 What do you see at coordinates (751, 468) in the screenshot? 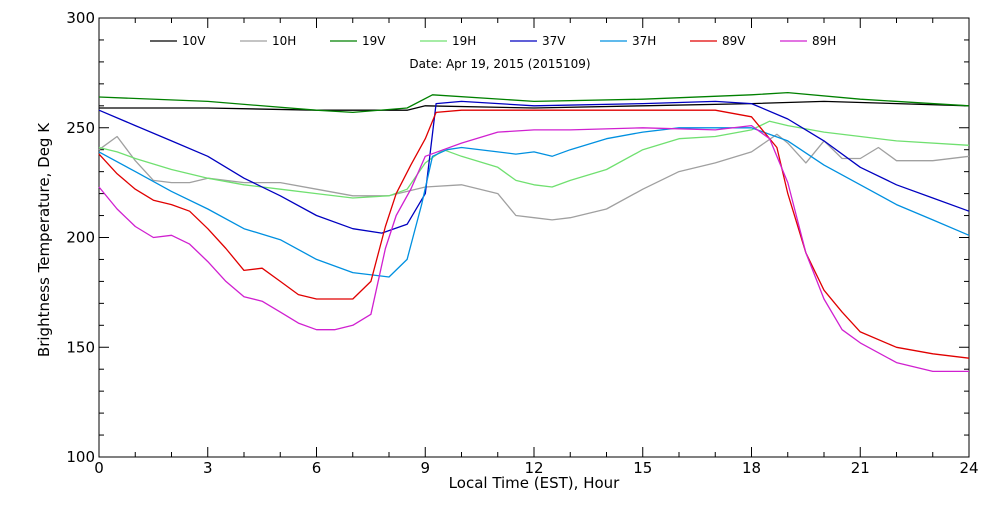
I see `x-tick-label: 18` at bounding box center [751, 468].